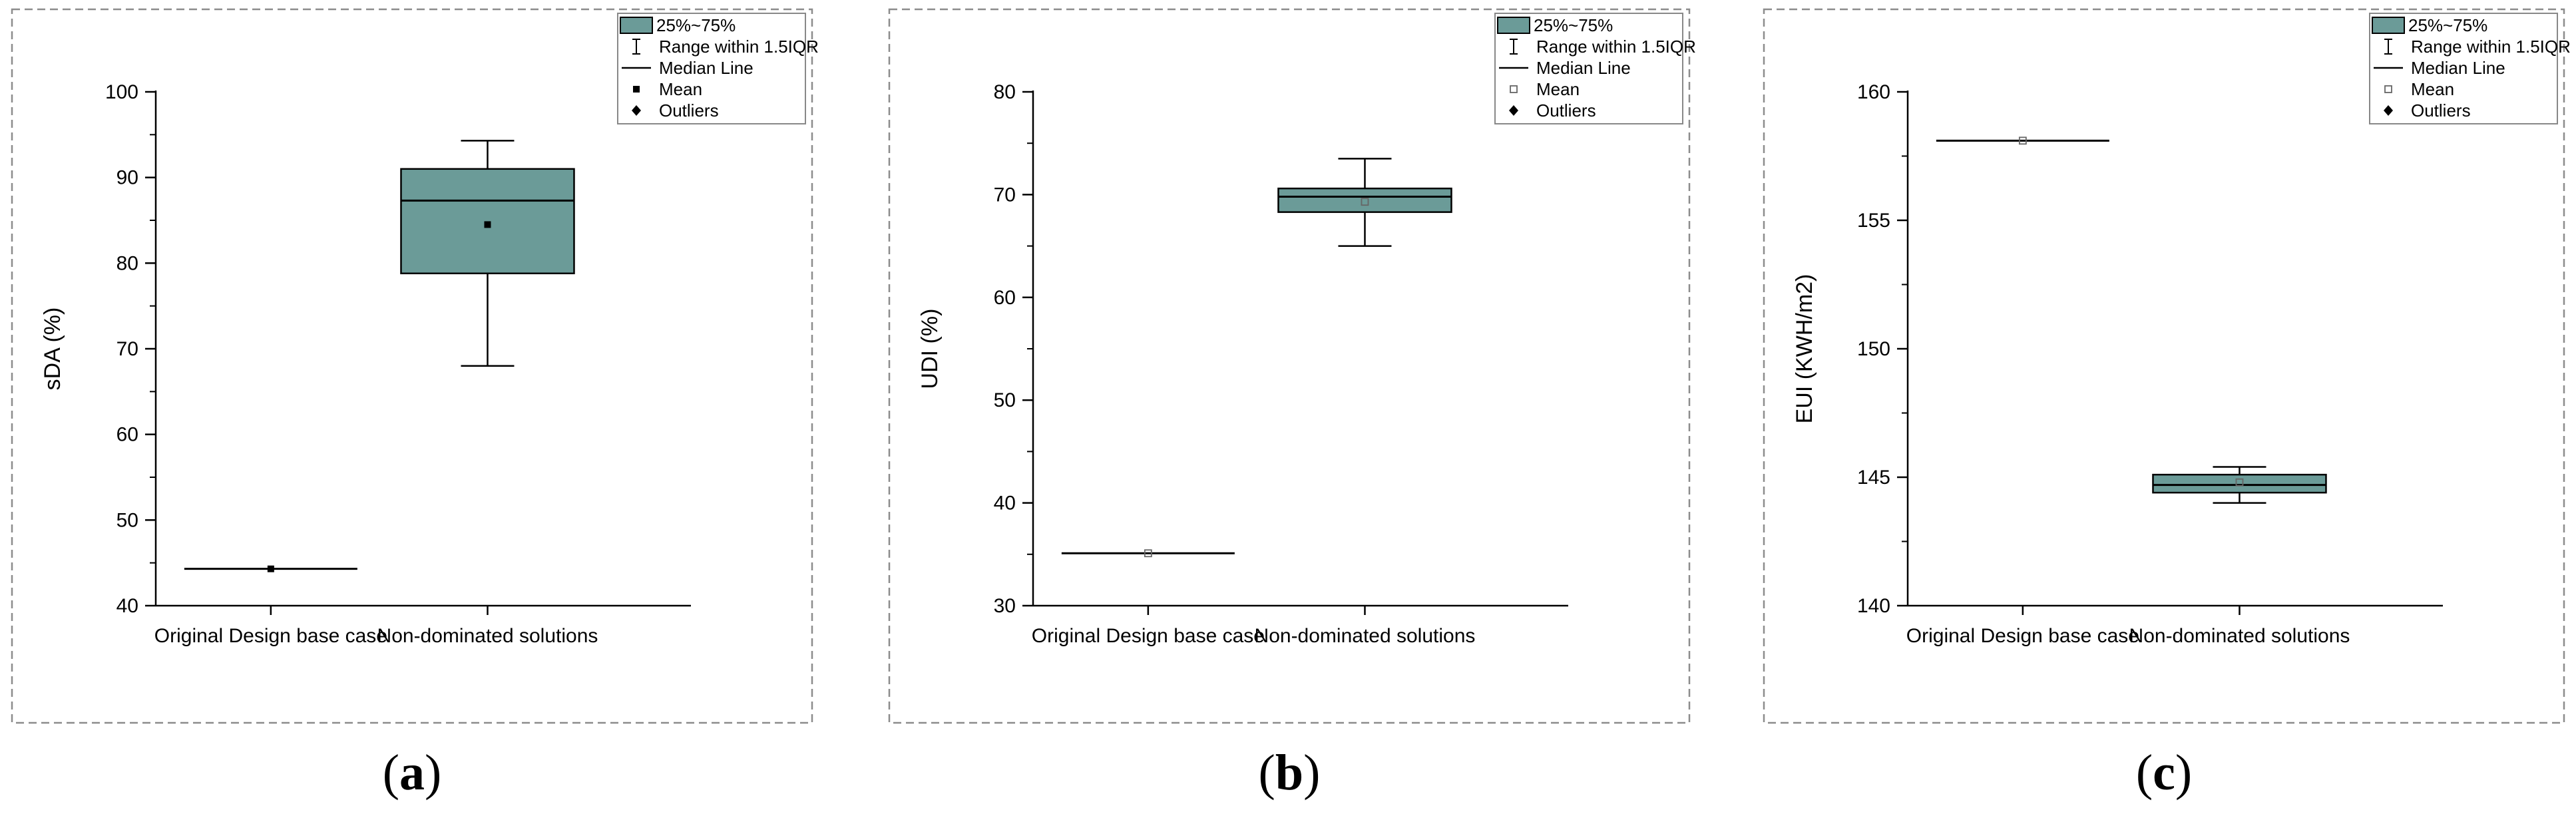 This screenshot has width=2576, height=818. I want to click on y-axis-label: UDI (%), so click(930, 349).